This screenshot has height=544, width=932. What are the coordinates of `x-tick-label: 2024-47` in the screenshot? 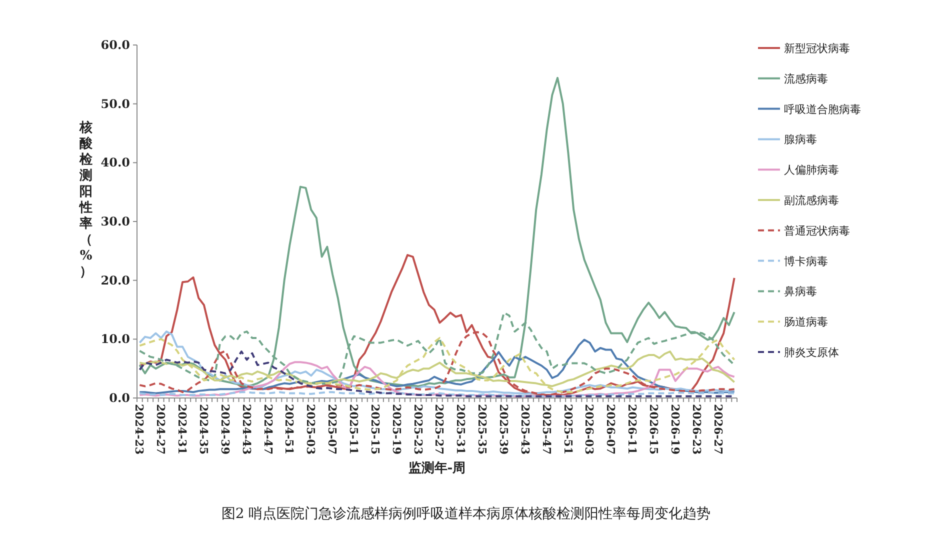 It's located at (267, 429).